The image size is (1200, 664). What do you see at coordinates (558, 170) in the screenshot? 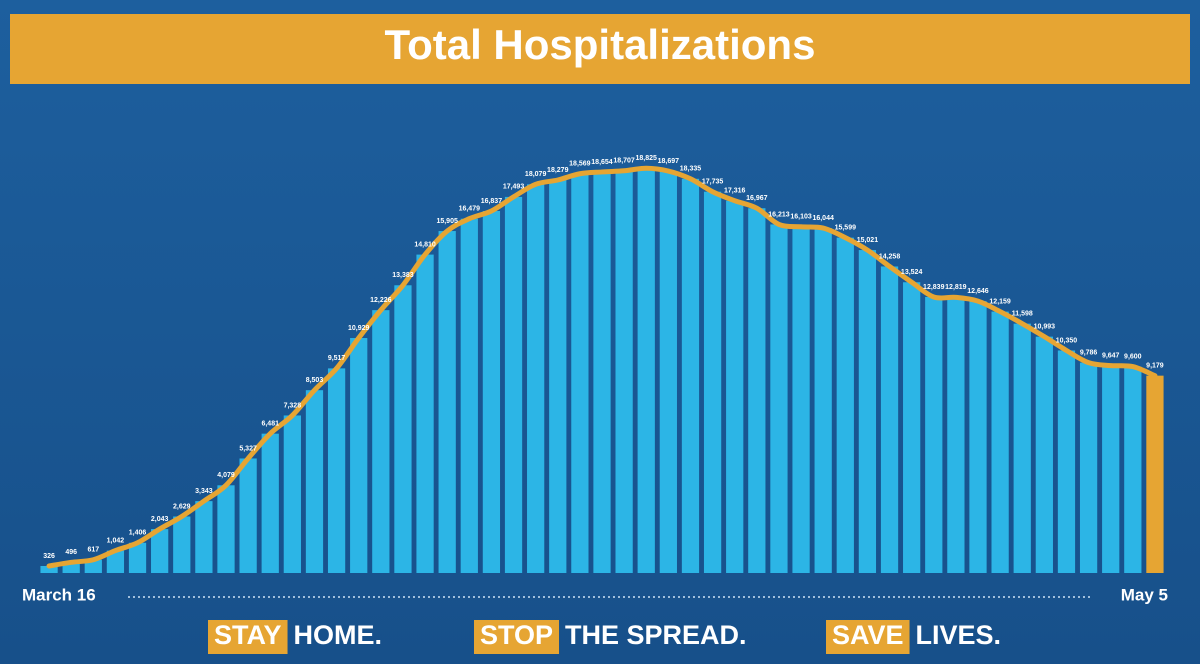
I see `value-label: 18,279` at bounding box center [558, 170].